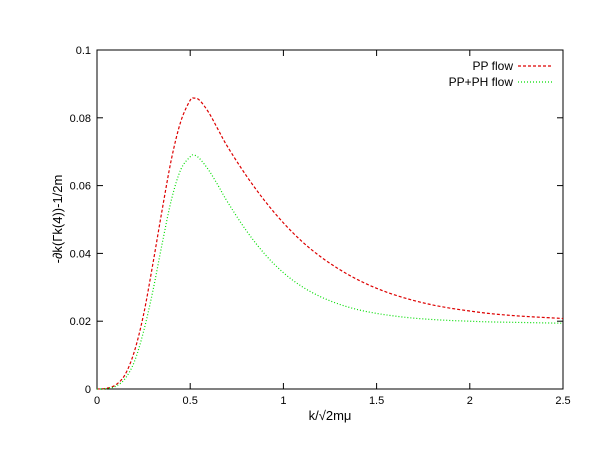 The width and height of the screenshot is (605, 468). What do you see at coordinates (283, 401) in the screenshot?
I see `x-tick-label: 1` at bounding box center [283, 401].